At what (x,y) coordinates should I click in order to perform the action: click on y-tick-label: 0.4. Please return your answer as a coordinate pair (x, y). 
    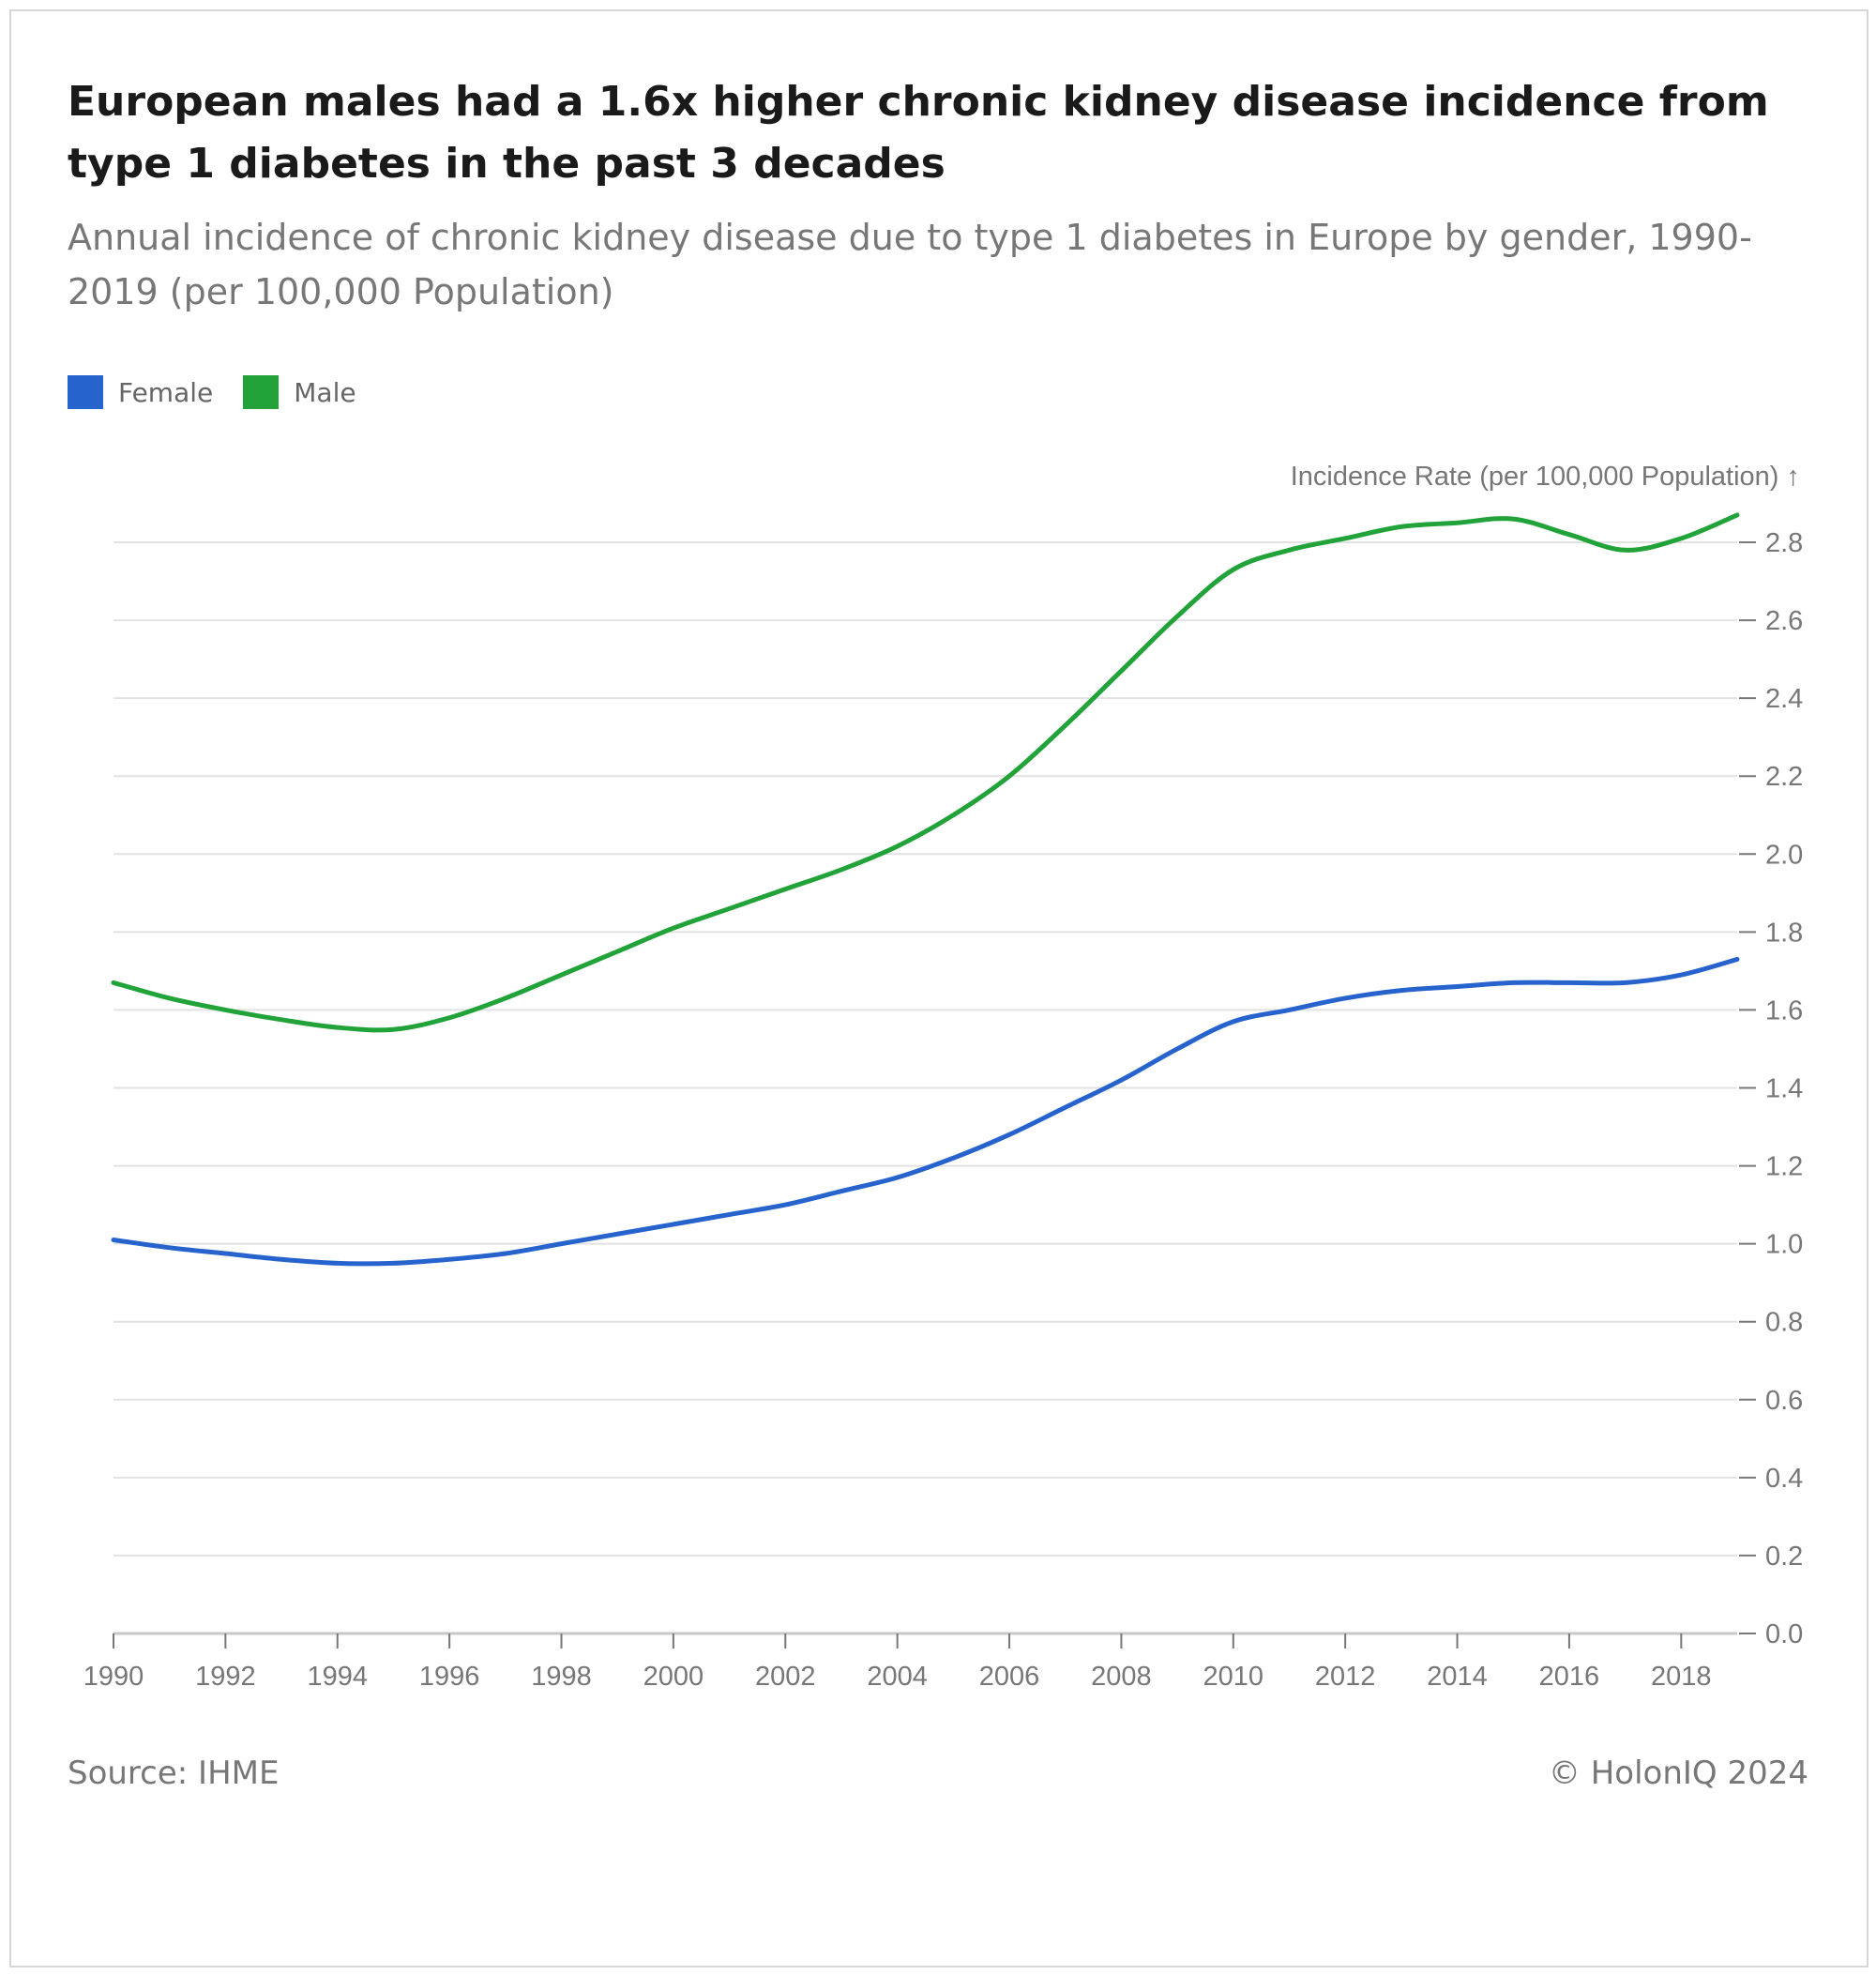
    Looking at the image, I should click on (1784, 1479).